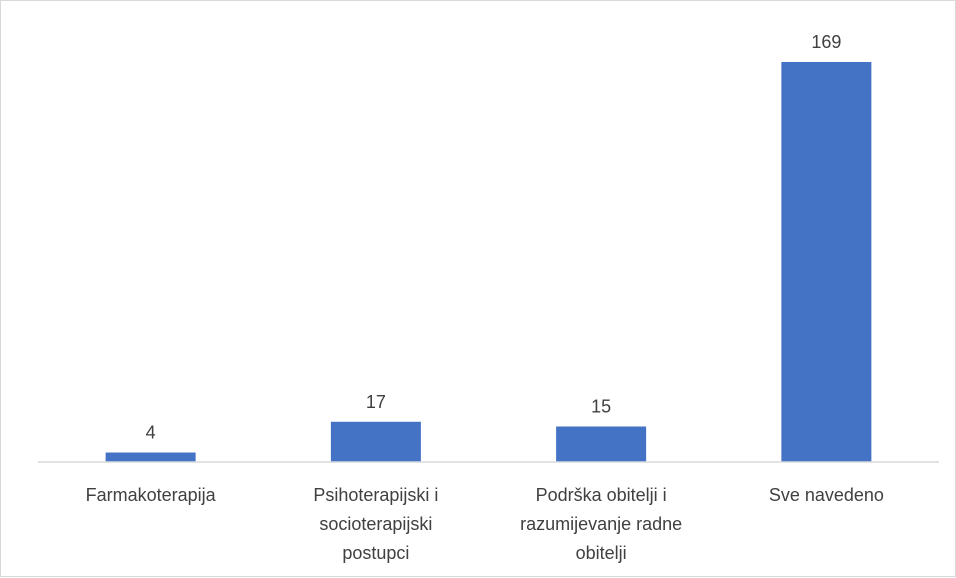 This screenshot has height=578, width=956. I want to click on category-label-line: Farmakoterapija, so click(151, 495).